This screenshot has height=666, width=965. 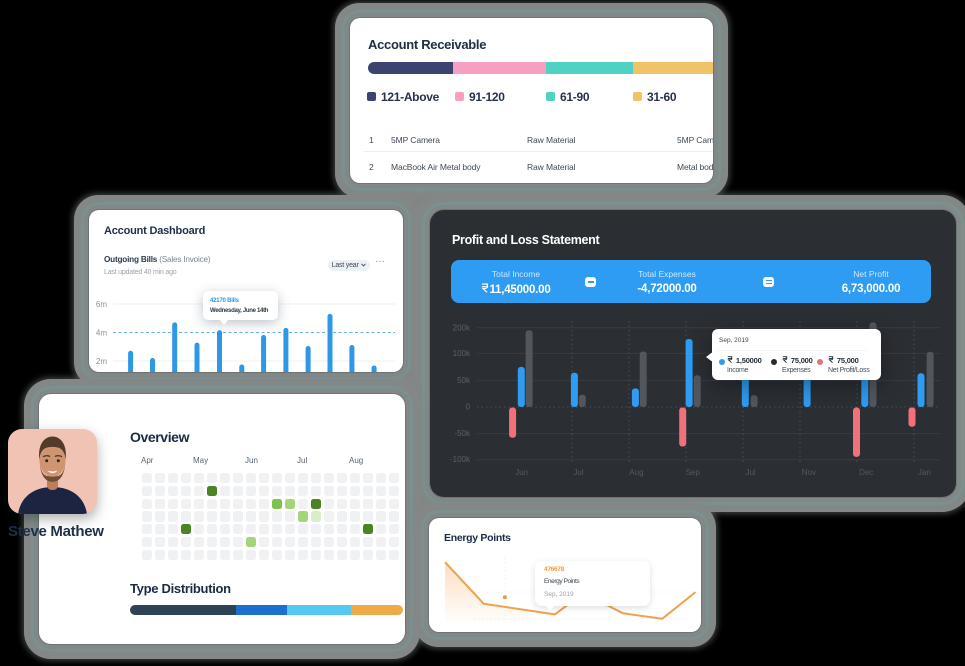 What do you see at coordinates (464, 380) in the screenshot?
I see `svg-text: 50k` at bounding box center [464, 380].